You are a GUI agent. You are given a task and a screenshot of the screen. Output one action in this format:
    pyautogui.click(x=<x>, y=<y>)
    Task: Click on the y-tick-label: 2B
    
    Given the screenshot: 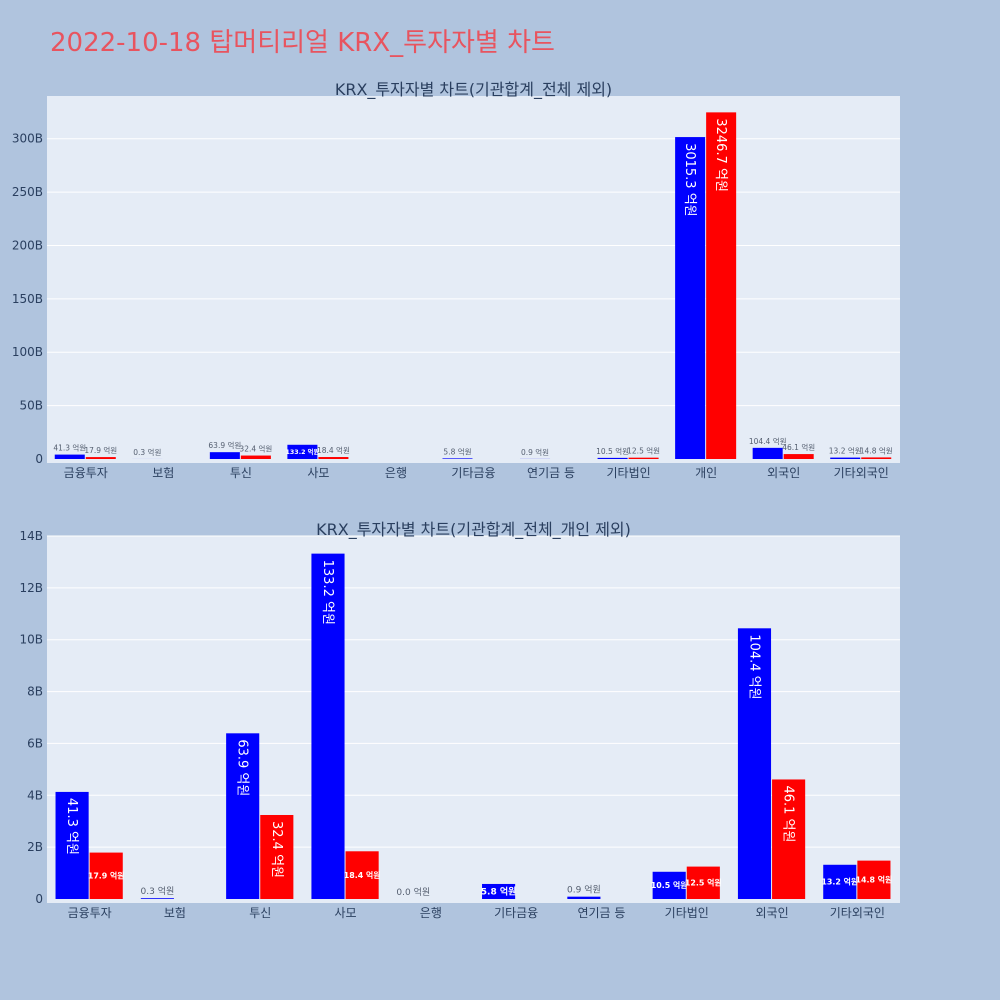 What is the action you would take?
    pyautogui.click(x=35, y=847)
    